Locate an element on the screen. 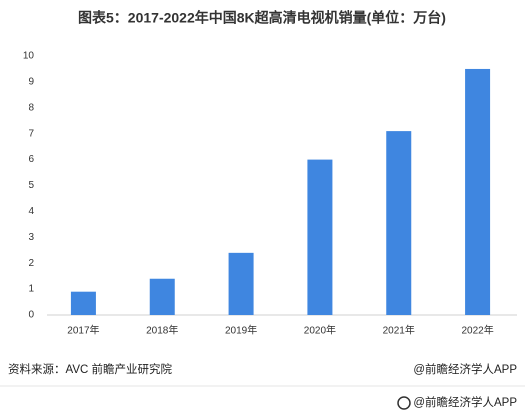 The height and width of the screenshot is (415, 525). y-tick-label: 8 is located at coordinates (31, 107).